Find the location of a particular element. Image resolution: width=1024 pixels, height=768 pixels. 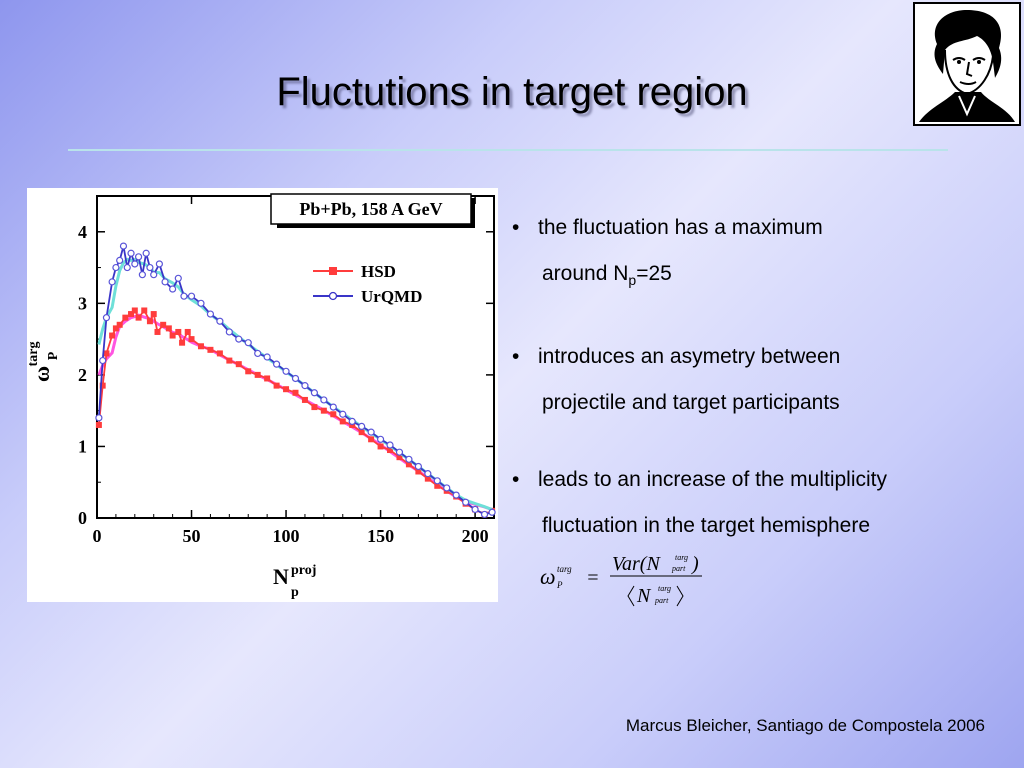

bullet-text-part: around N is located at coordinates (585, 273).